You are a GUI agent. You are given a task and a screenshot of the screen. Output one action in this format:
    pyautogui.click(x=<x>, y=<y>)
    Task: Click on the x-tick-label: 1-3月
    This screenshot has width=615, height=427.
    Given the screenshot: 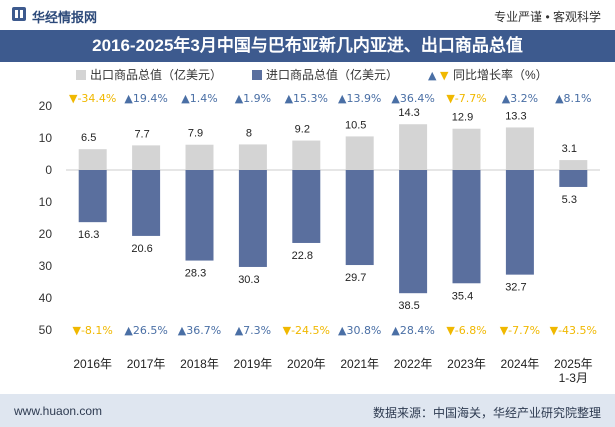 What is the action you would take?
    pyautogui.click(x=573, y=378)
    